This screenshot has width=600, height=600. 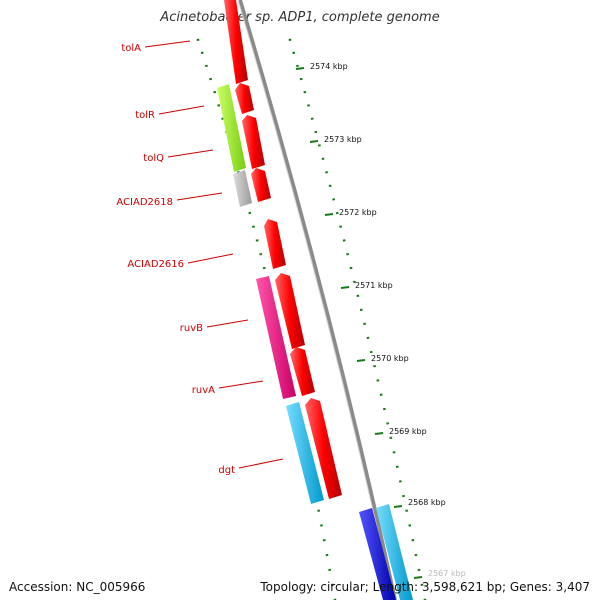 What do you see at coordinates (427, 502) in the screenshot?
I see `kbp-label: 2568 kbp` at bounding box center [427, 502].